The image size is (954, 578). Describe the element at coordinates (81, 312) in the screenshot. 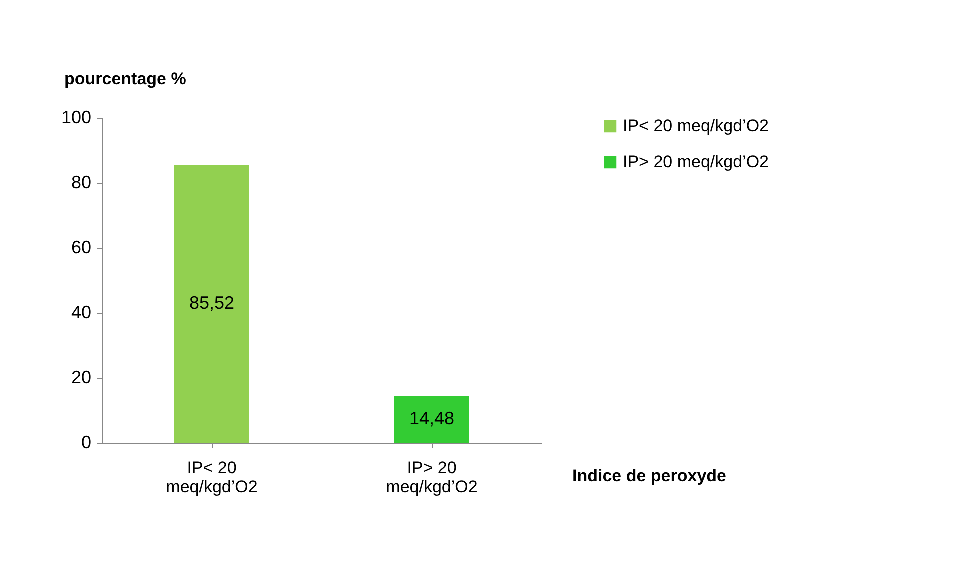

I see `y-tick-label: 40` at that location.